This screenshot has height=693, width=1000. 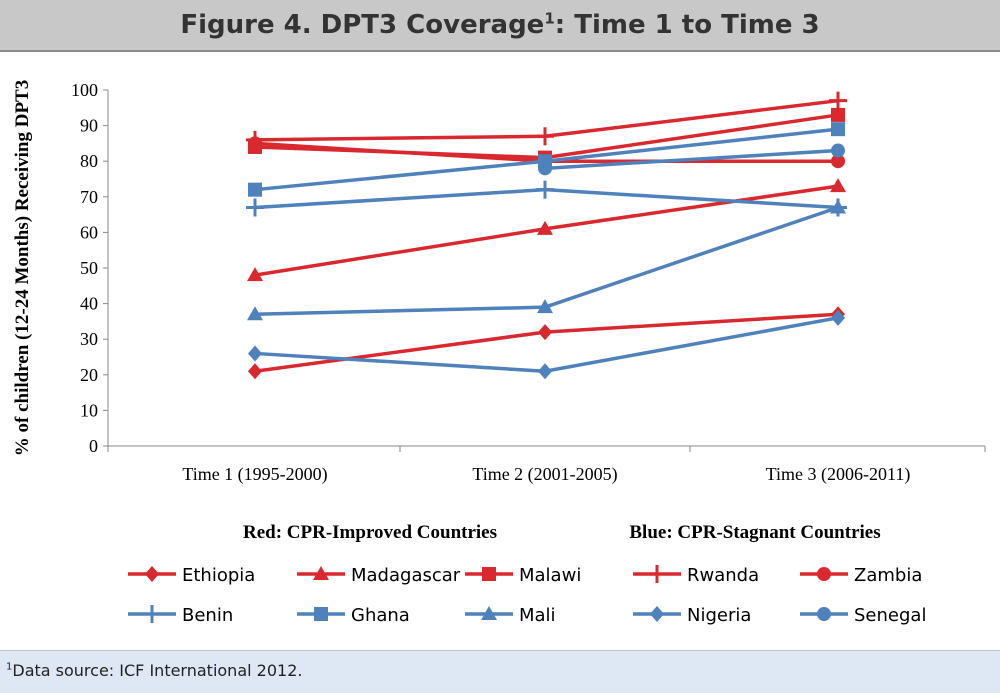 What do you see at coordinates (180, 615) in the screenshot?
I see `legend-item-benin: Benin` at bounding box center [180, 615].